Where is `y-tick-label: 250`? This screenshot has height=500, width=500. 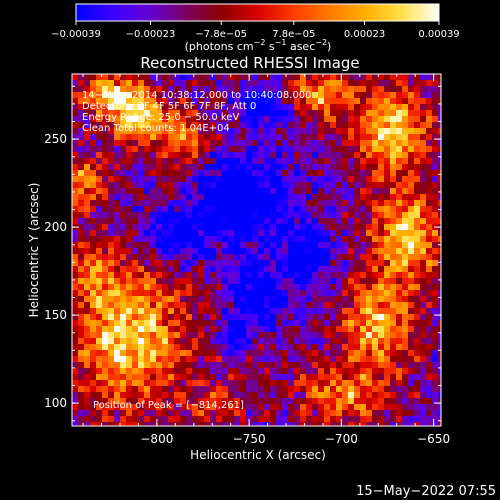 y-tick-label: 250 is located at coordinates (55, 139).